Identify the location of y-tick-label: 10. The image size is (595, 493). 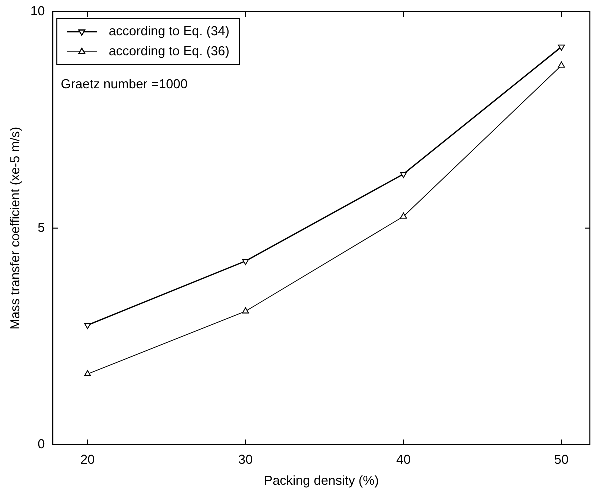
(38, 11).